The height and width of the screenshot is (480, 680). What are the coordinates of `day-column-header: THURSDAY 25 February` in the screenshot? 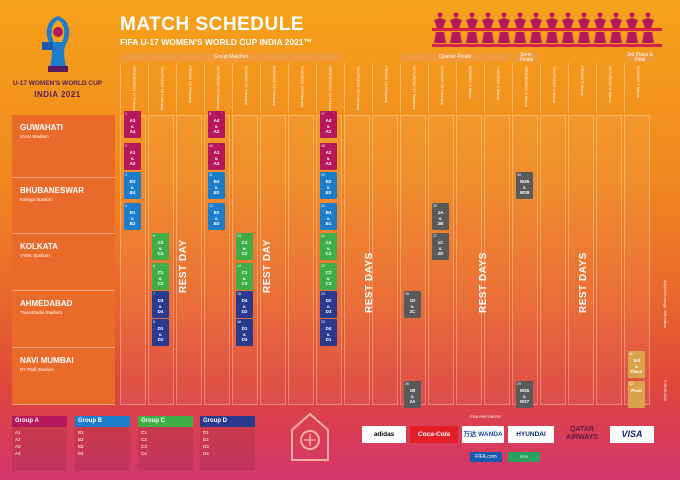 It's located at (357, 88).